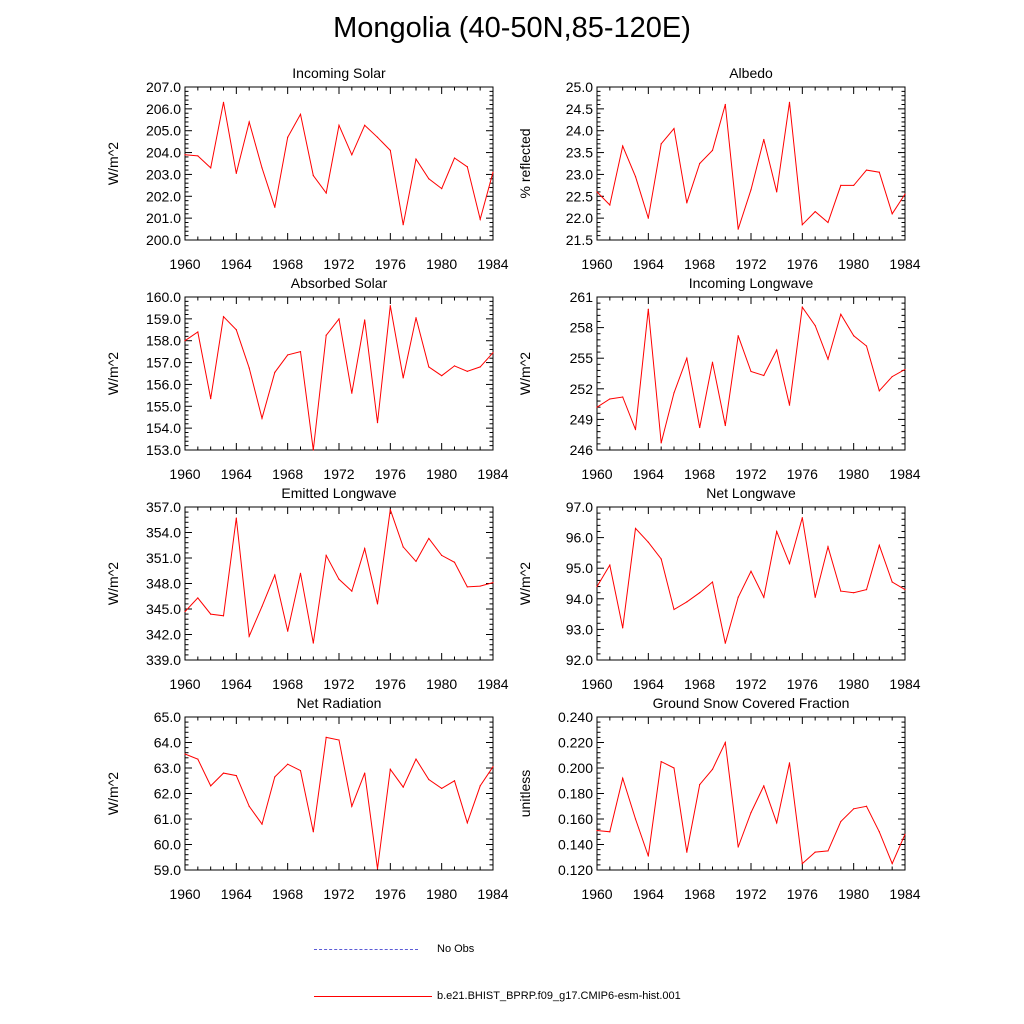 This screenshot has width=1024, height=1024. I want to click on y-tick-label: 21.5, so click(579, 240).